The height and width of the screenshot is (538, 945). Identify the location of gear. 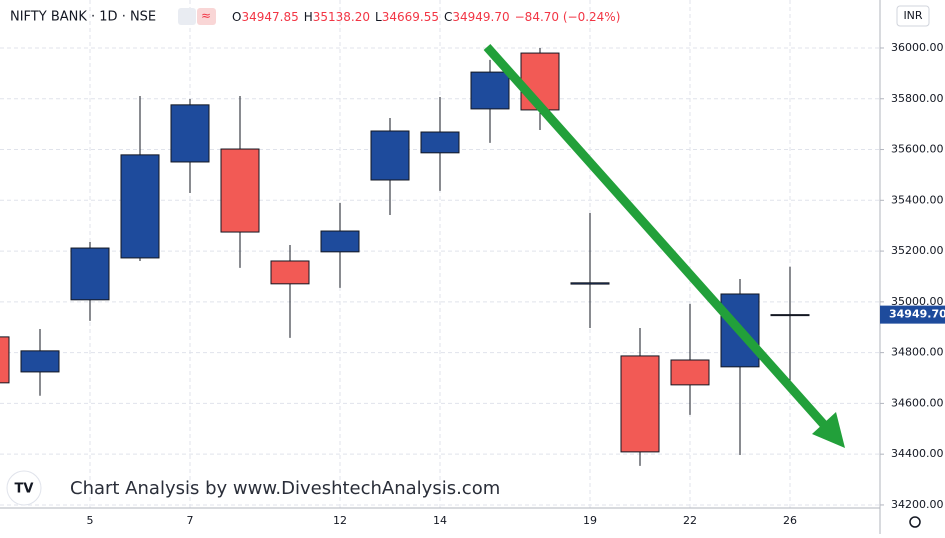
(915, 522).